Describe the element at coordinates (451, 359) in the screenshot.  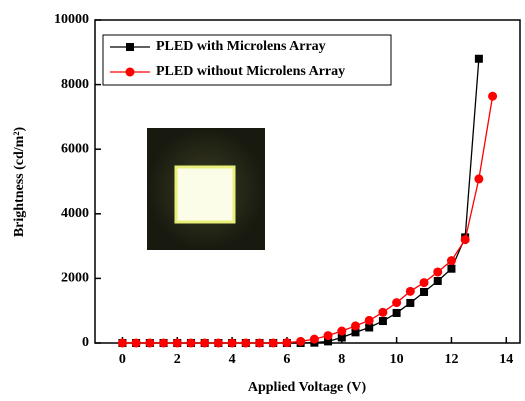
I see `x-tick-label: 12` at that location.